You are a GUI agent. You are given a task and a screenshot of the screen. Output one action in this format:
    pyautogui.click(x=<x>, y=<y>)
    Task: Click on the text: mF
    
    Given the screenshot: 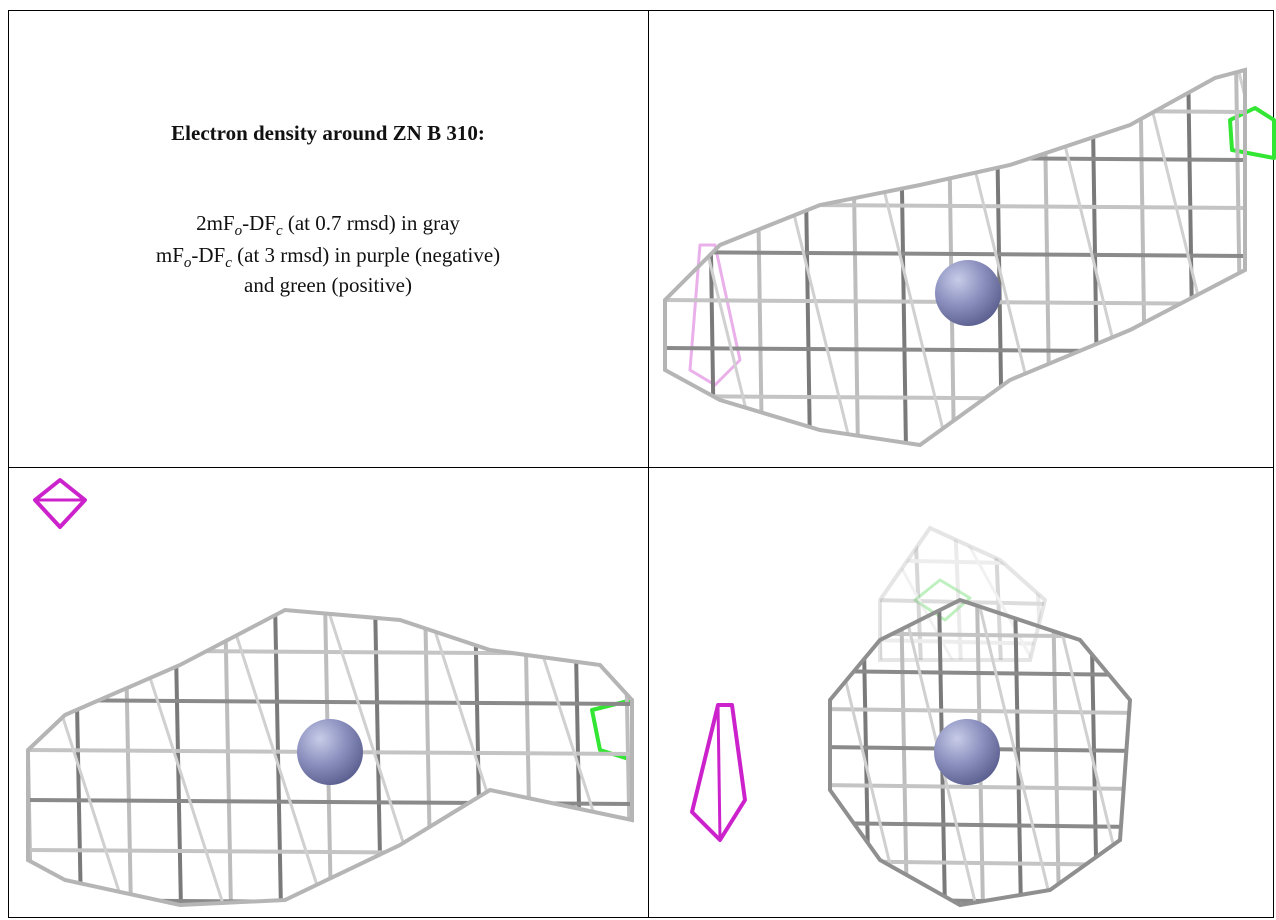 What is the action you would take?
    pyautogui.click(x=170, y=255)
    